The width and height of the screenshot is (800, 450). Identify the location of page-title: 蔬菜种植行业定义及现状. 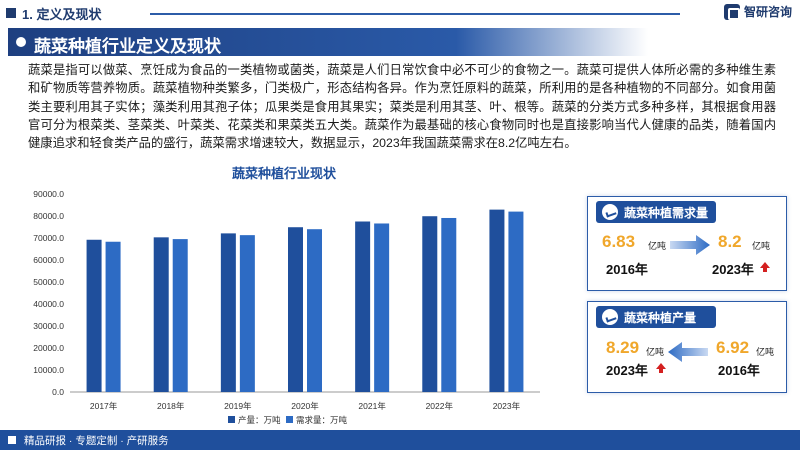
(127, 46).